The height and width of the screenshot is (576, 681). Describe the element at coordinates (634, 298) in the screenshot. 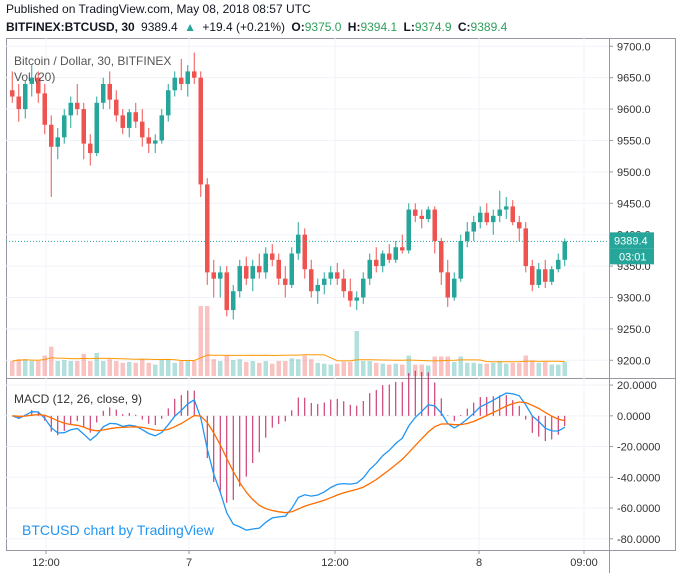

I see `price-tick-label: 9300.0` at that location.